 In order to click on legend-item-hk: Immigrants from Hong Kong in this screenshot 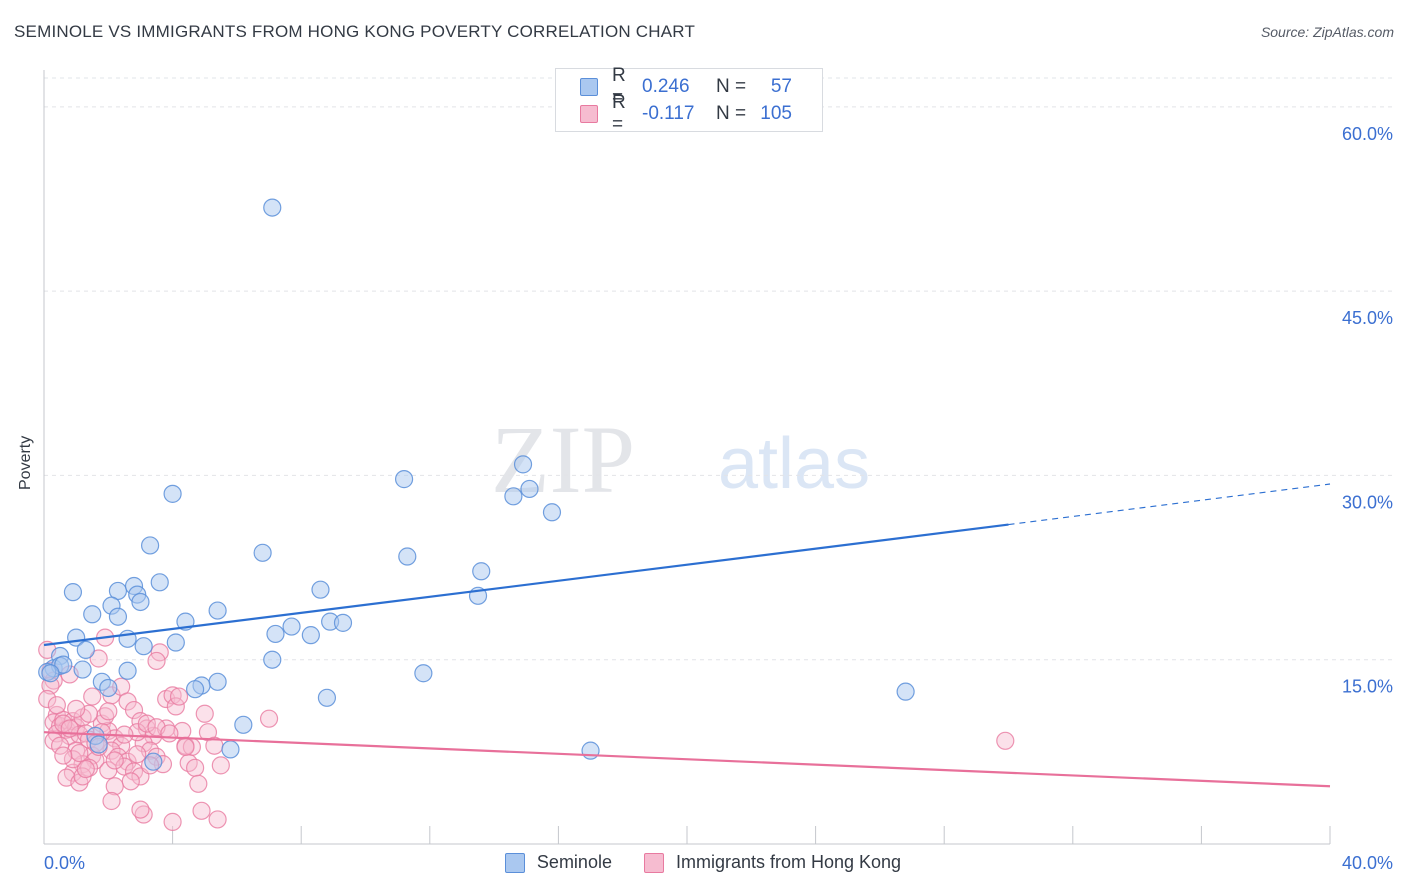, I will do `click(772, 862)`.